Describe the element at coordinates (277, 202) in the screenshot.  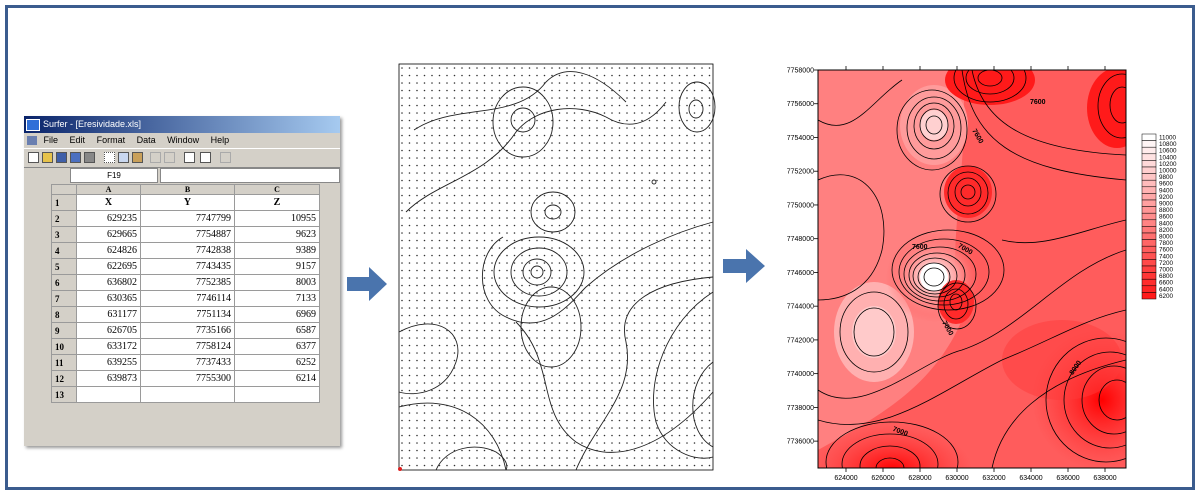
I see `header-z: Z` at that location.